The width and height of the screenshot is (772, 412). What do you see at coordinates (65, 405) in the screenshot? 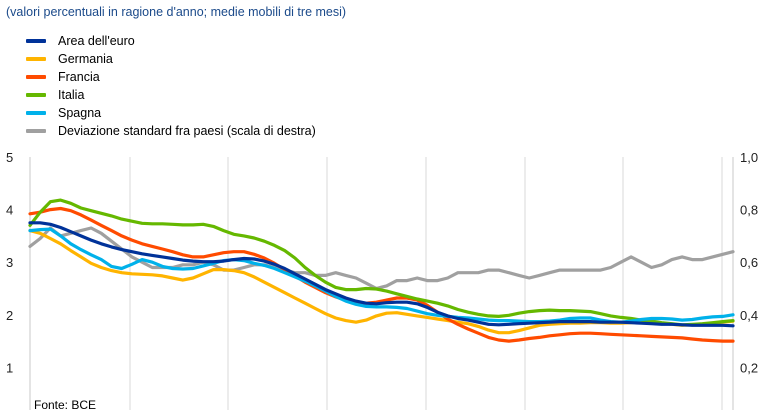
I see `source-note: Fonte: BCE` at bounding box center [65, 405].